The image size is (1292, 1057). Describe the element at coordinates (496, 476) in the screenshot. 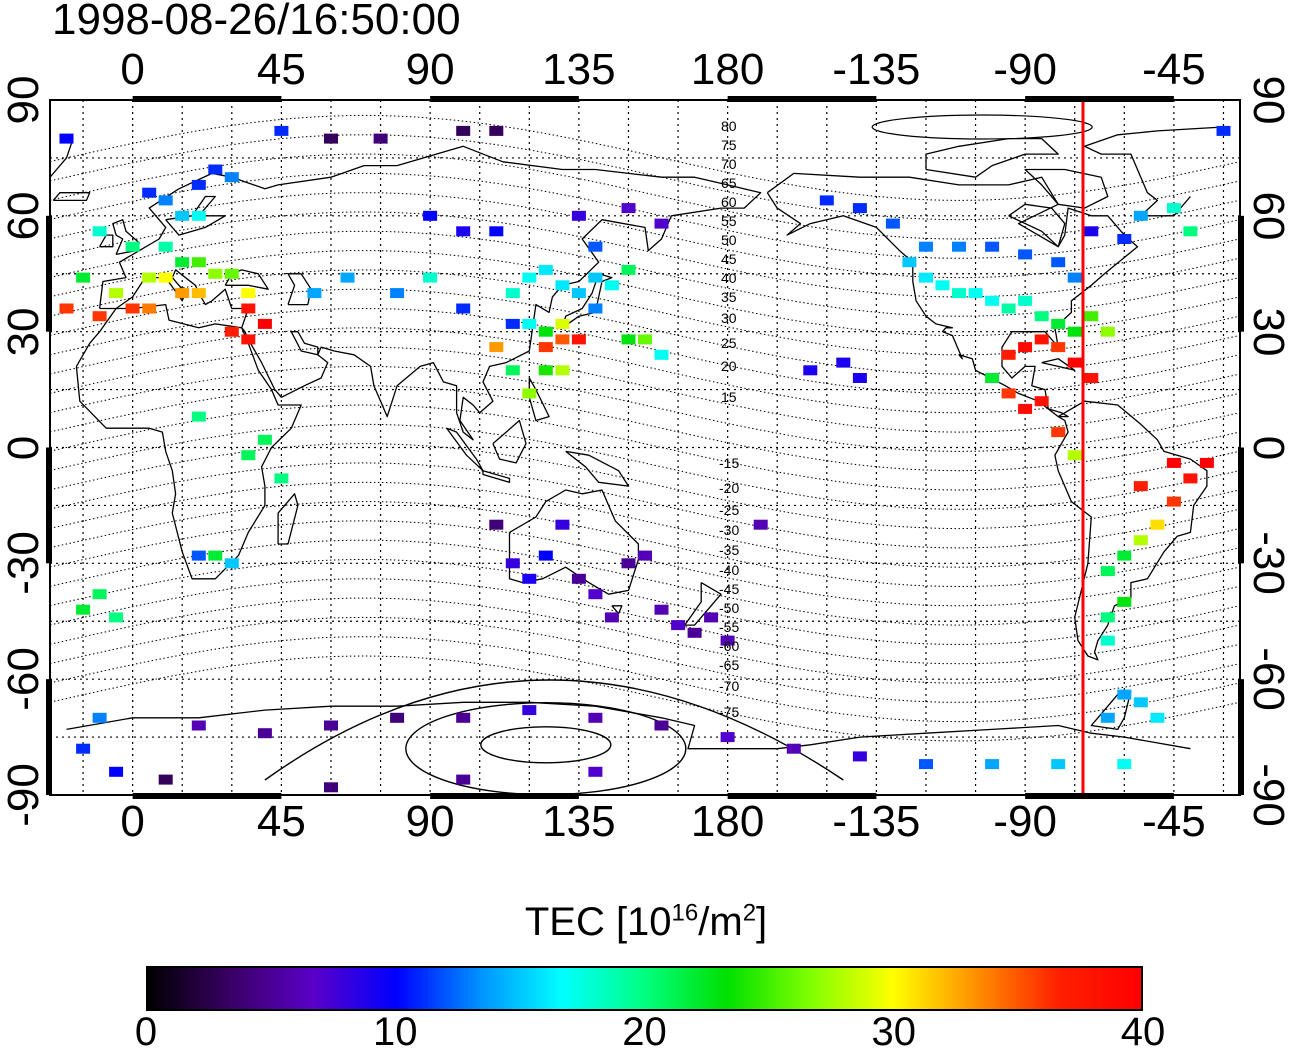

I see `coastline-java` at that location.